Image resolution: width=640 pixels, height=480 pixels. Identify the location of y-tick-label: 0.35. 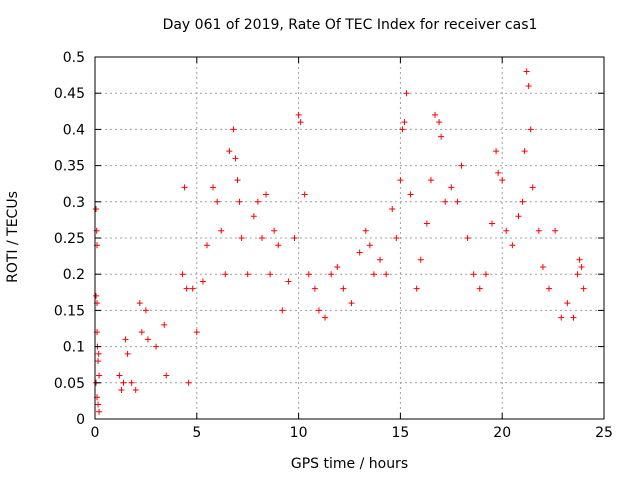
(69, 167).